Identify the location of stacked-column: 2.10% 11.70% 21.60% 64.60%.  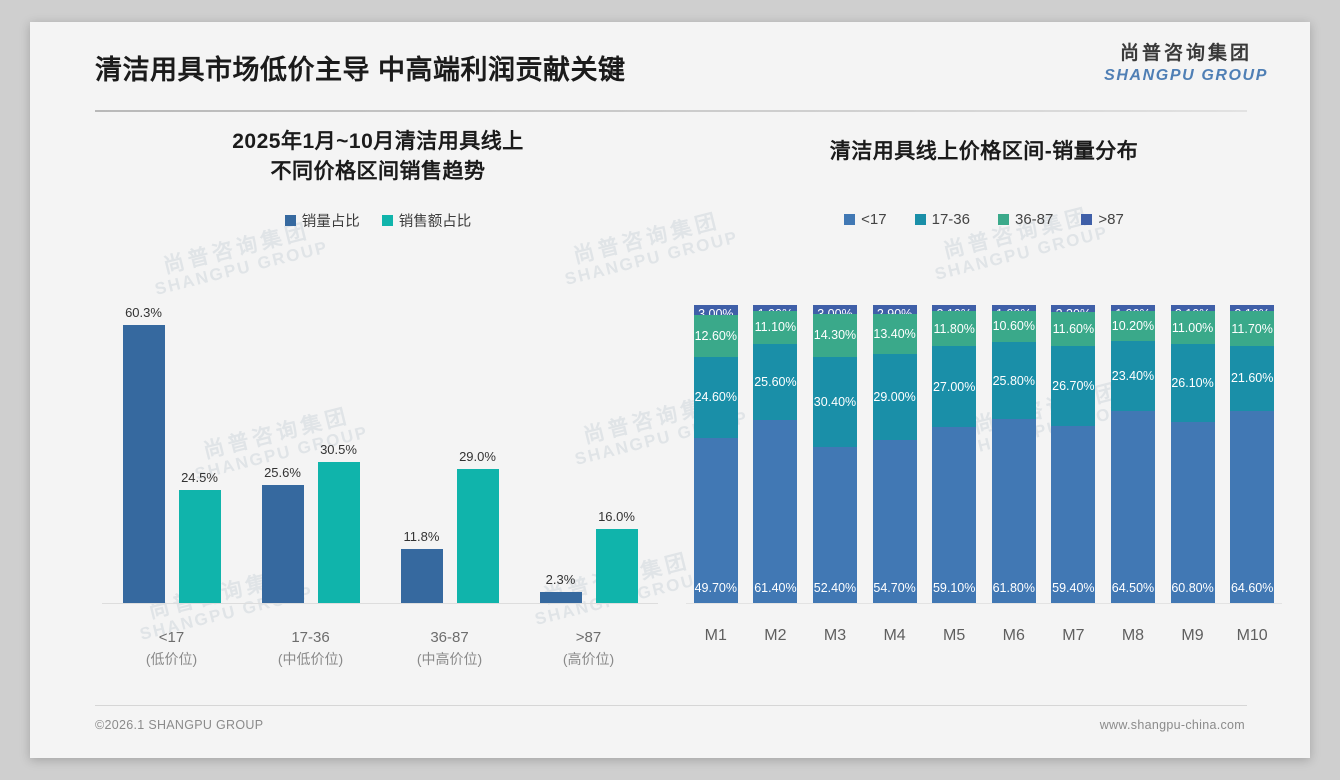
(1252, 454).